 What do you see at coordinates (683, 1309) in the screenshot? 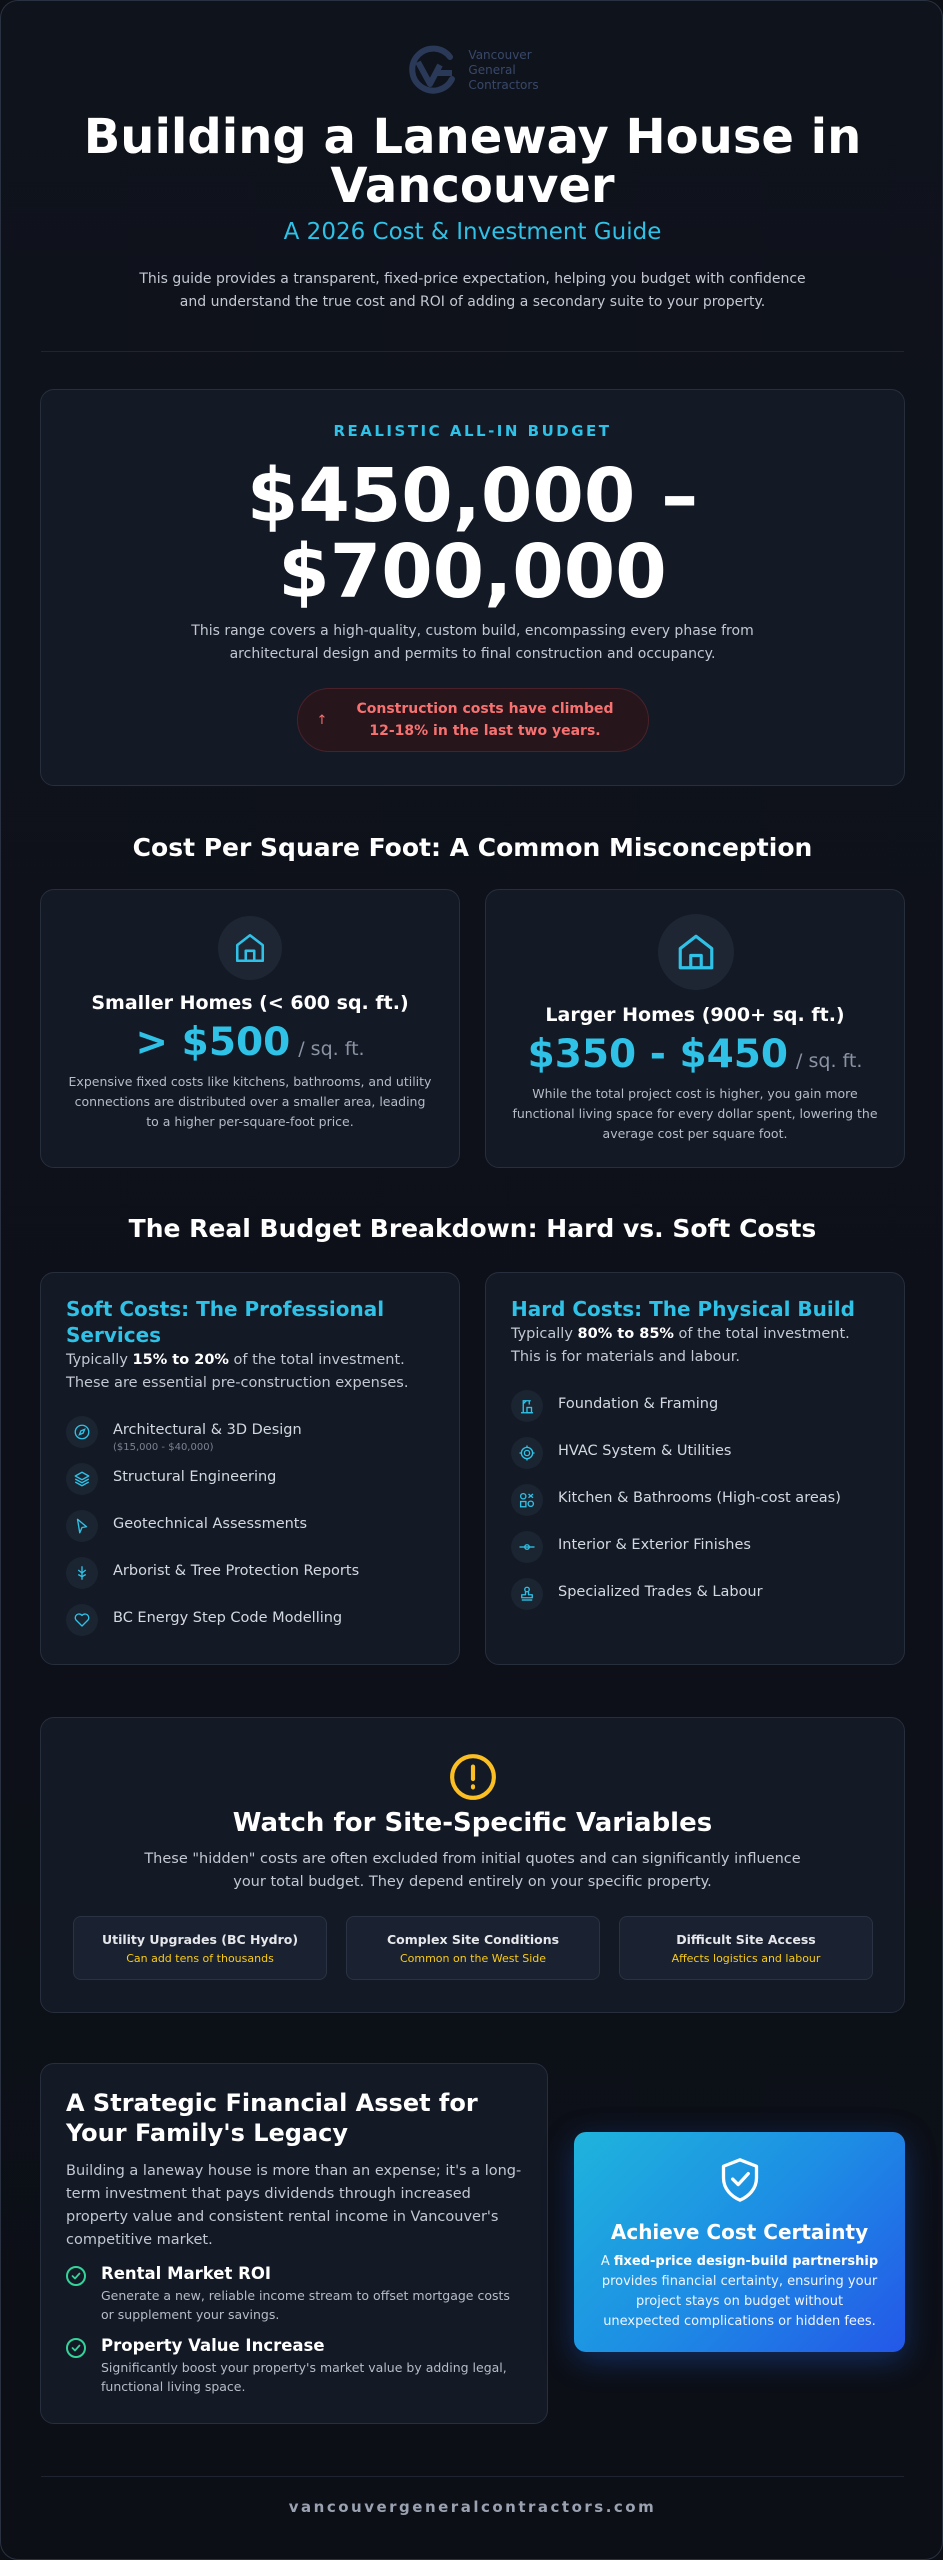
I see `hard-costs-heading: Hard Costs: The Physical Build` at bounding box center [683, 1309].